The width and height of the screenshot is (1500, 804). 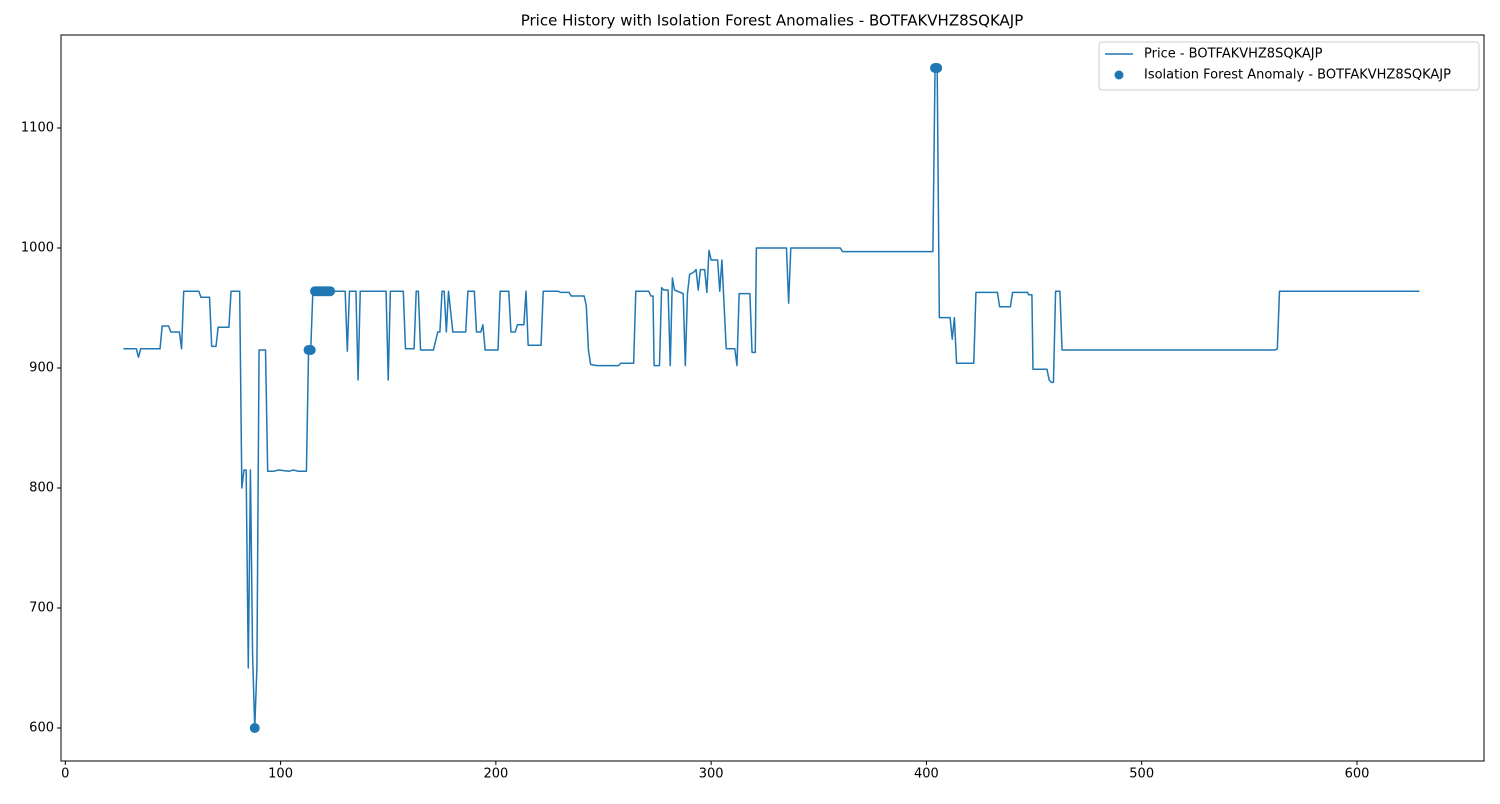 I want to click on x-tick-label: 100, so click(x=280, y=774).